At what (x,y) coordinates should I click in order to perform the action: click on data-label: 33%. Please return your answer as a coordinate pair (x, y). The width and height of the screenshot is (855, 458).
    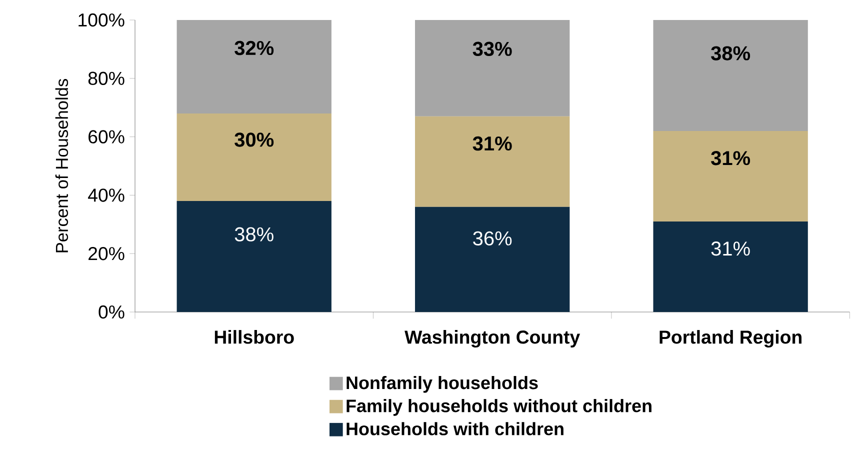
    Looking at the image, I should click on (492, 49).